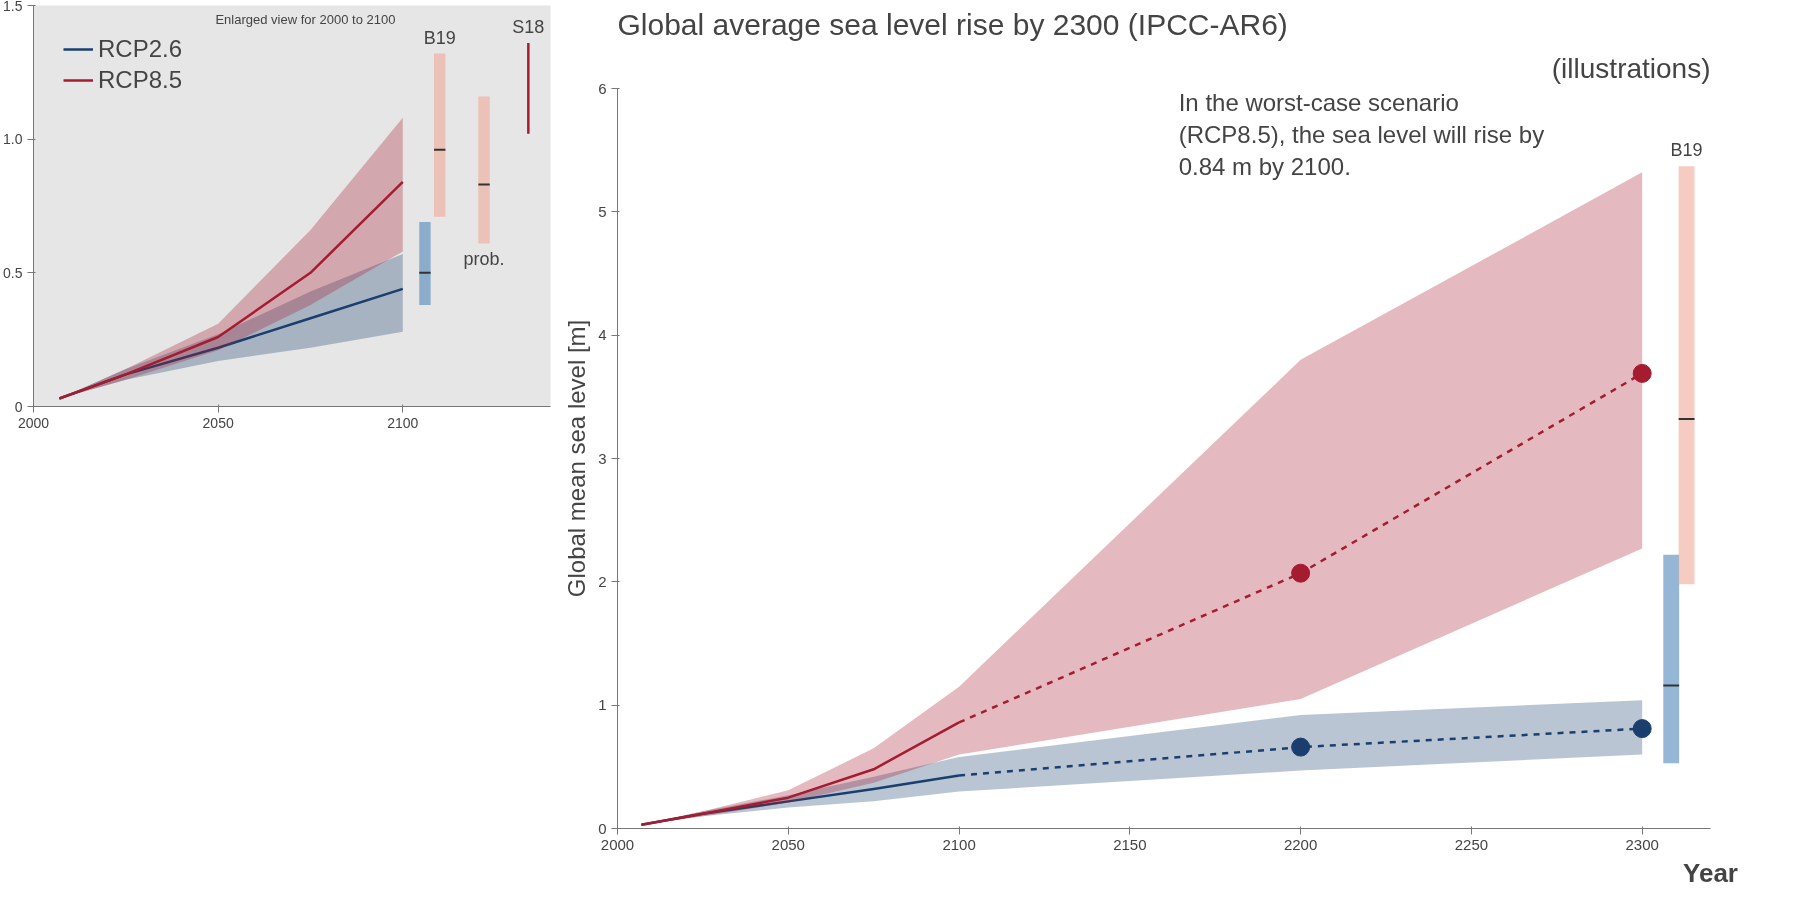 The image size is (1806, 898). I want to click on y-tick-label: 5, so click(602, 211).